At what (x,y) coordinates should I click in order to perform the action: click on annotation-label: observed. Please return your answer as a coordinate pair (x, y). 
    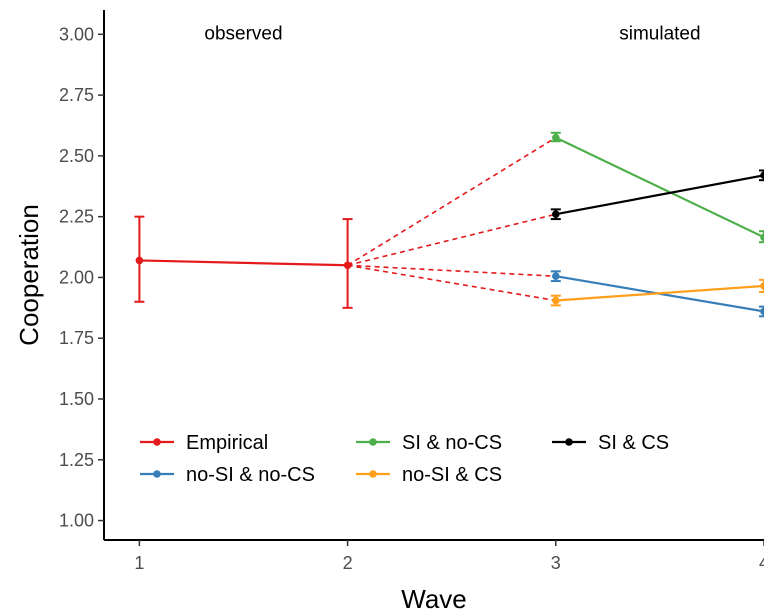
    Looking at the image, I should click on (243, 33).